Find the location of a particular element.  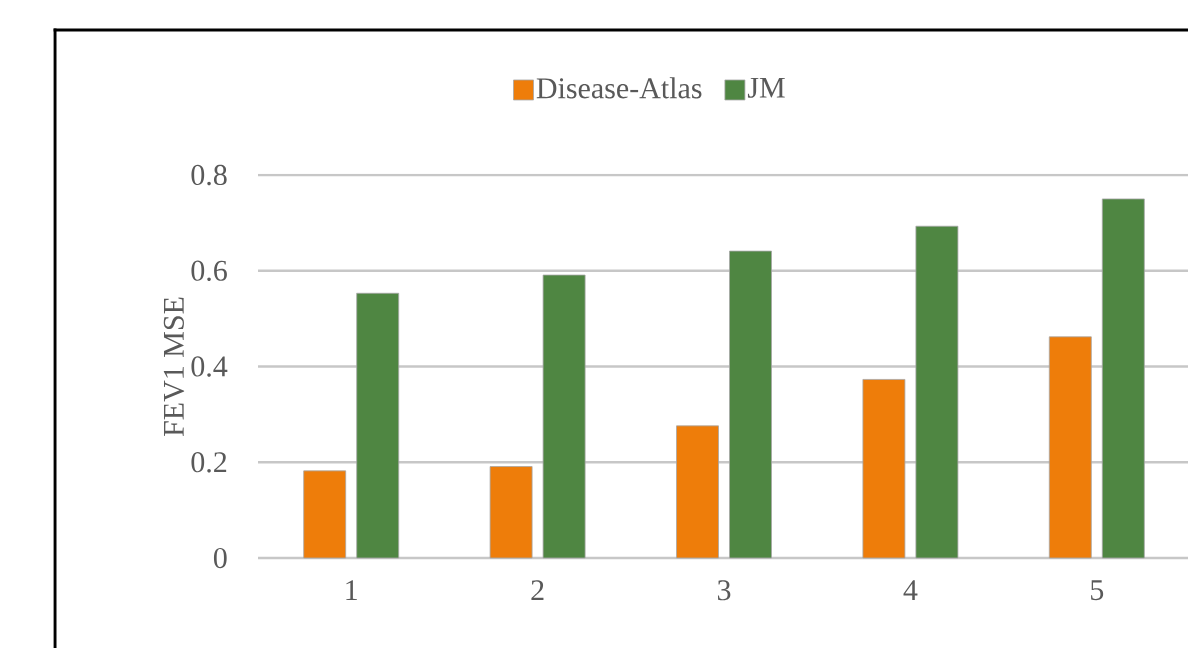

y-tick-label: 0 is located at coordinates (220, 558).